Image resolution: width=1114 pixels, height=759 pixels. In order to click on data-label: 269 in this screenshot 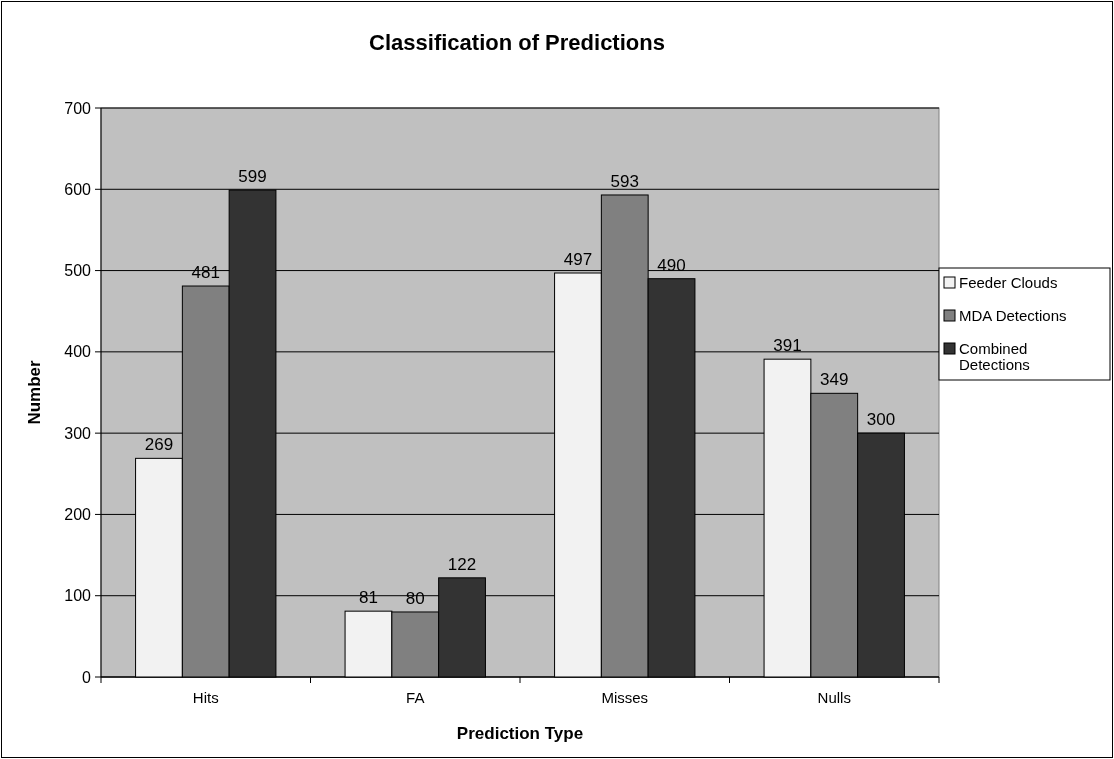, I will do `click(159, 445)`.